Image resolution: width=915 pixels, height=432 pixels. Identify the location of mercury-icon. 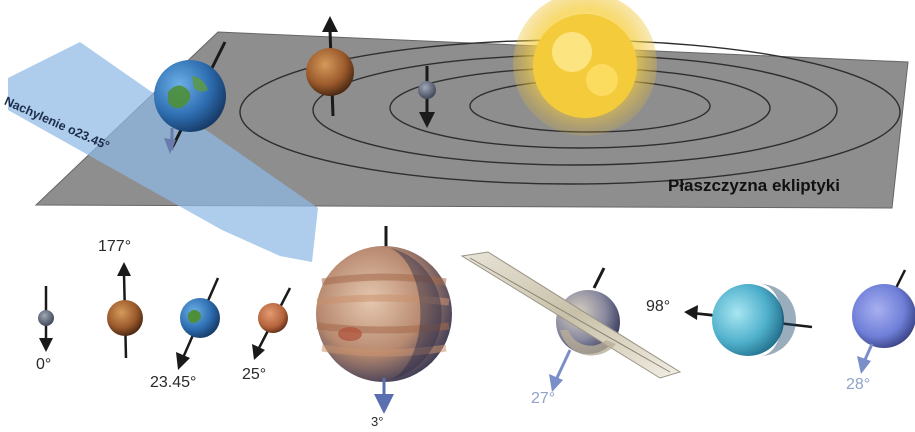
(46, 319).